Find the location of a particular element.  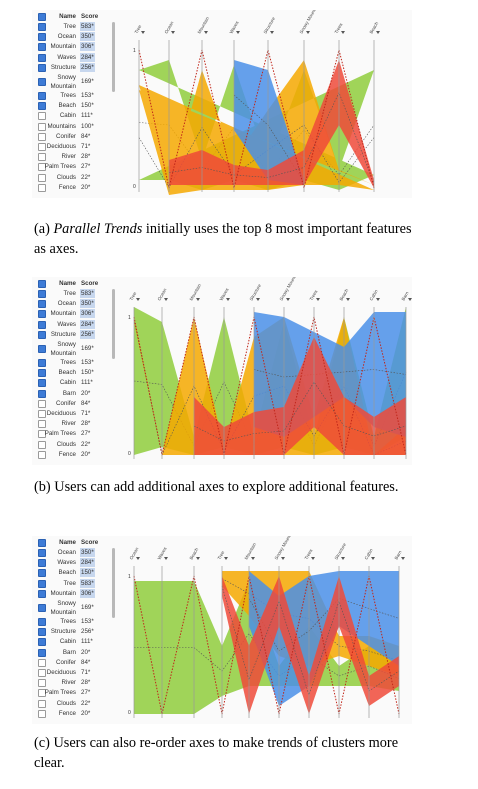

feature-row: Structure 256* is located at coordinates (72, 334).